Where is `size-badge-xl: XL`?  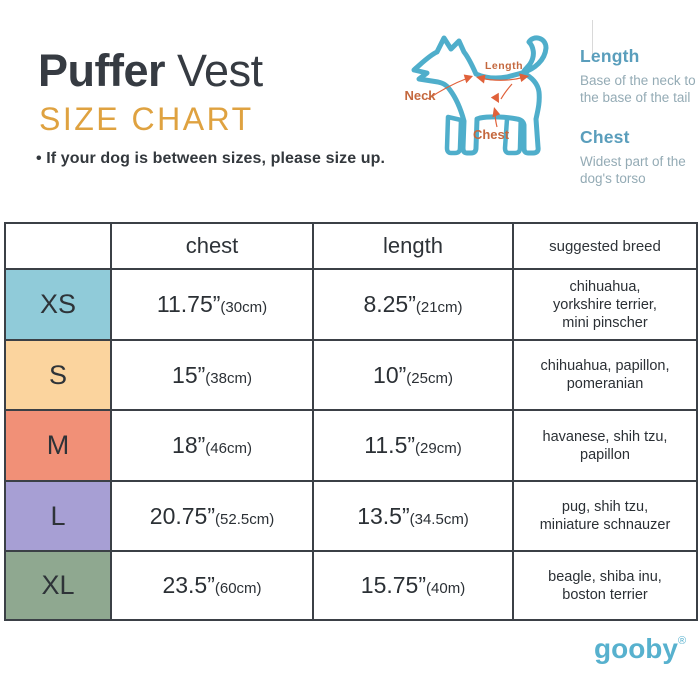 size-badge-xl: XL is located at coordinates (58, 585).